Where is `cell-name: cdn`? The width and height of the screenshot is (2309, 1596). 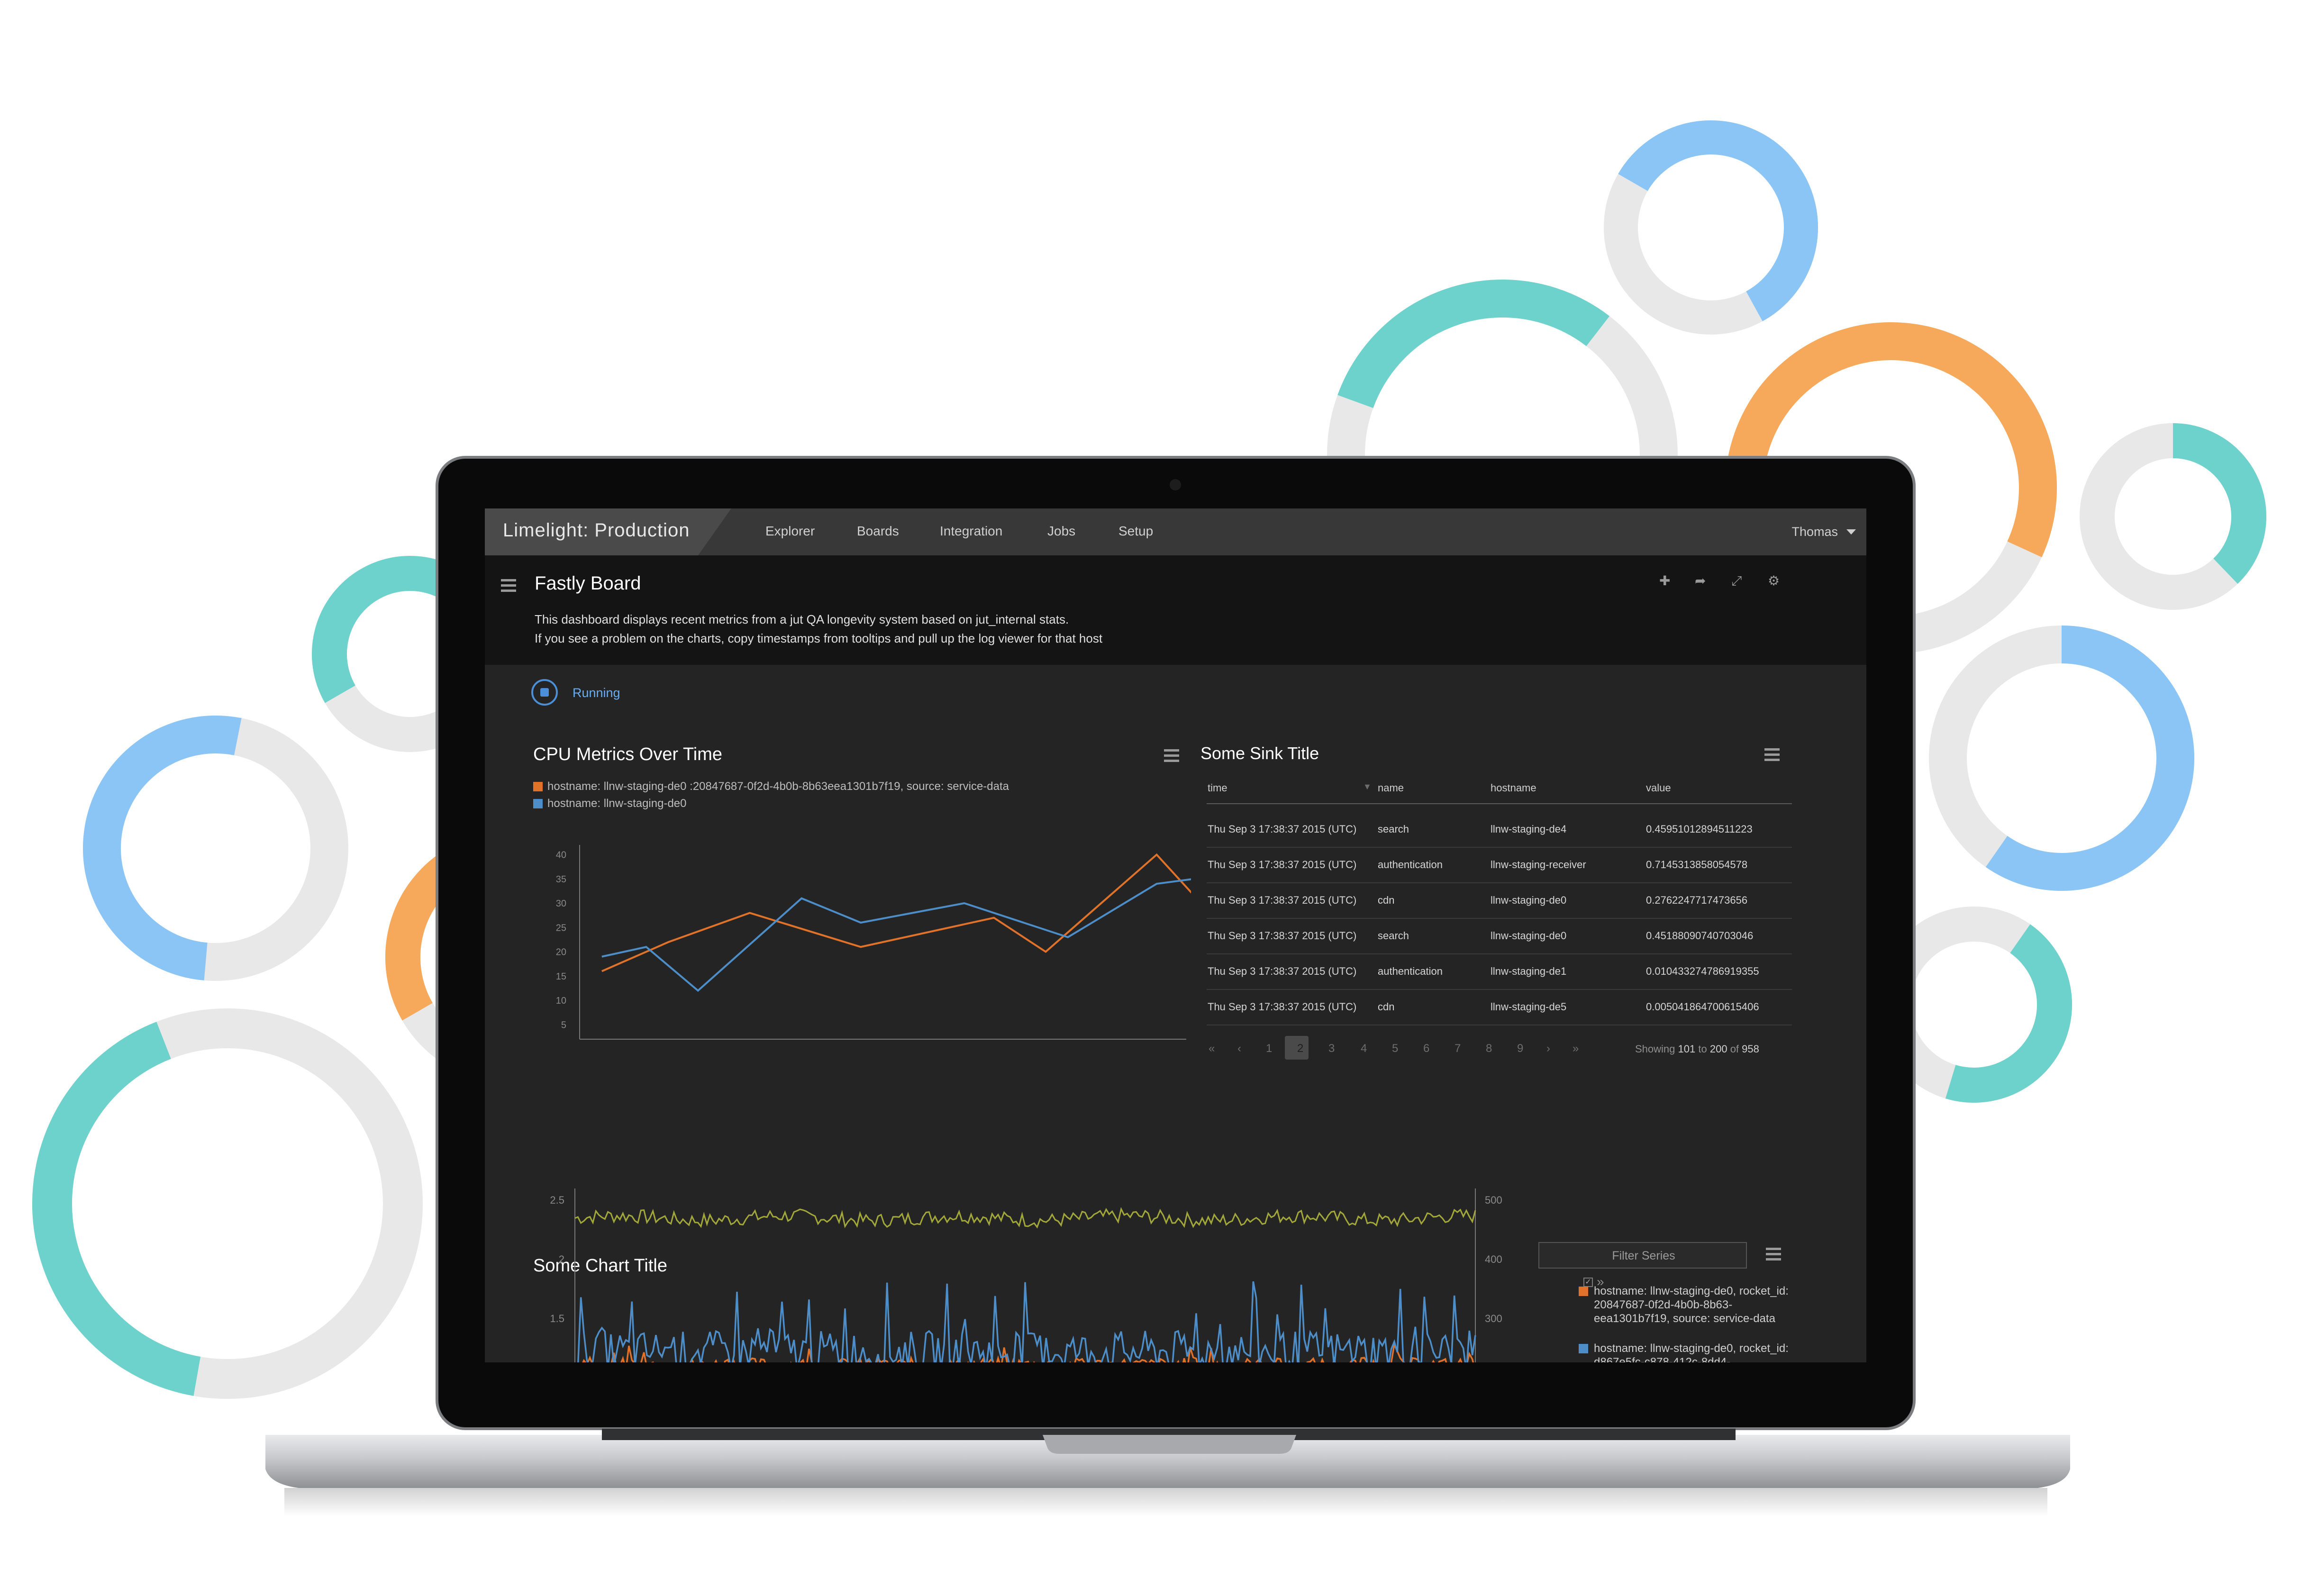
cell-name: cdn is located at coordinates (1386, 1007).